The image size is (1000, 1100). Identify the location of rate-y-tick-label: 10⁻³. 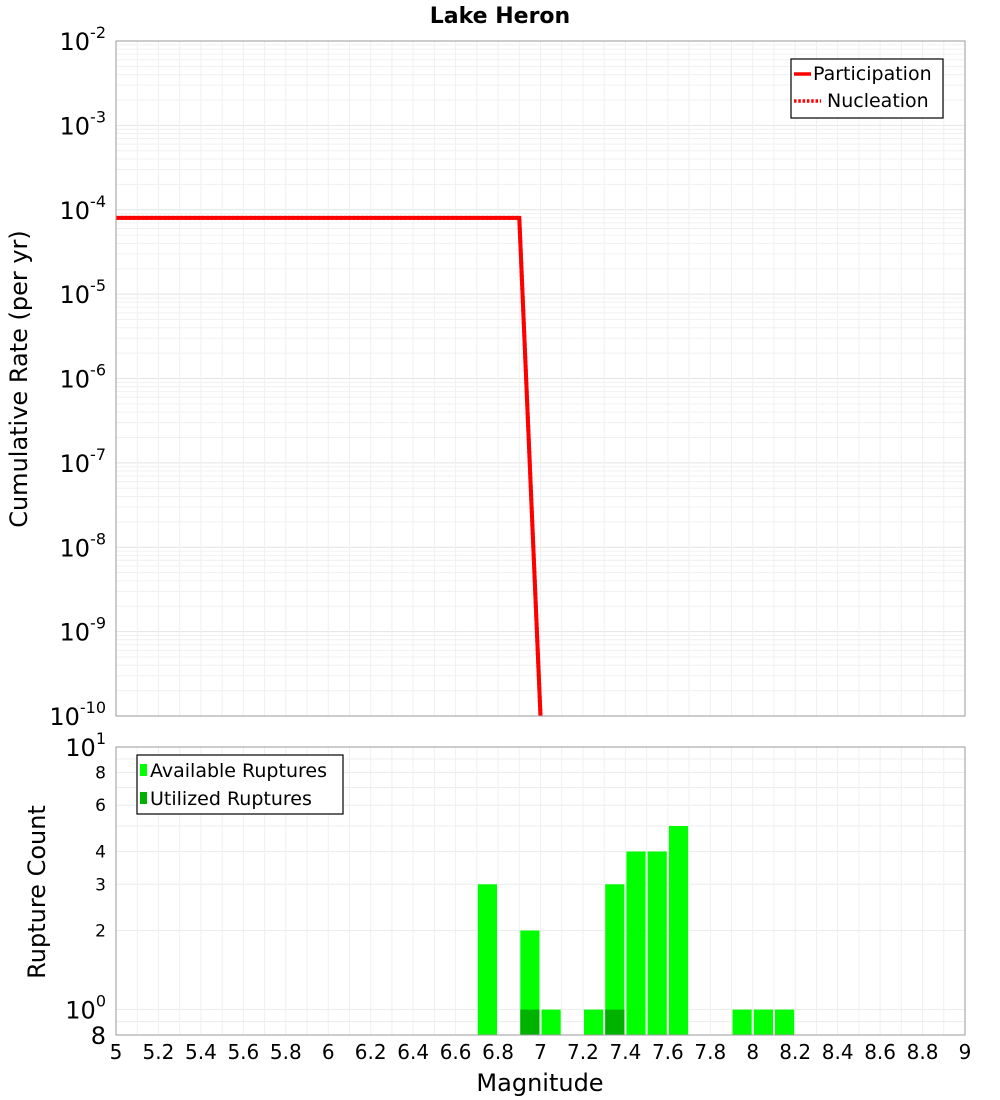
(83, 123).